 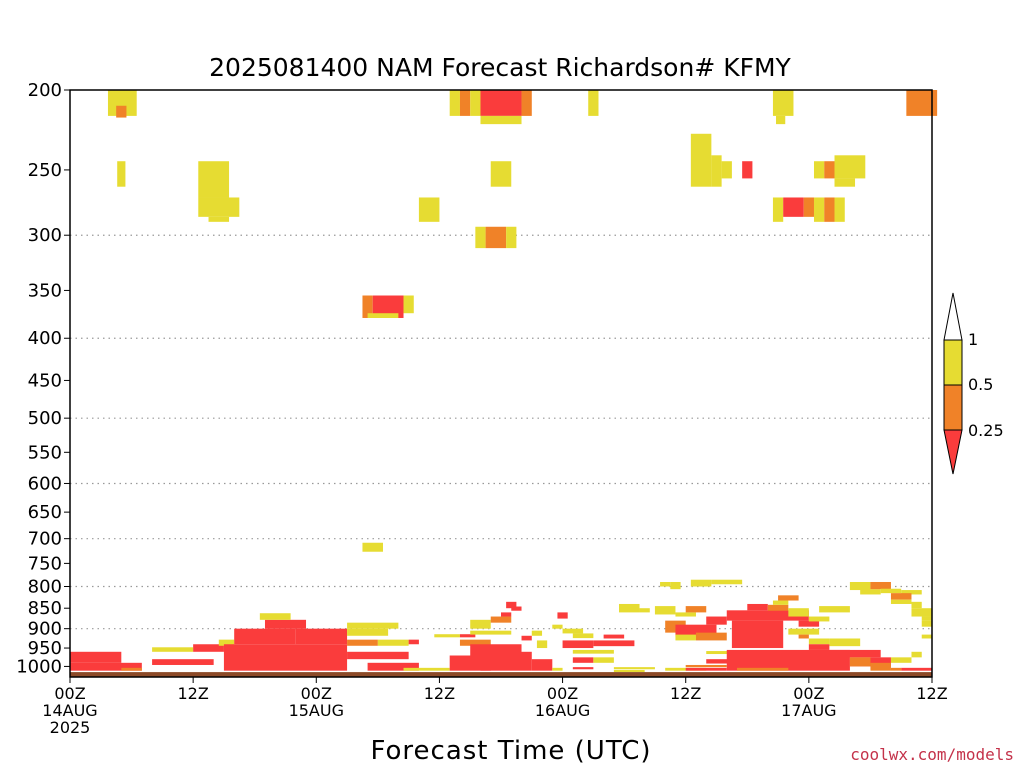 What do you see at coordinates (45, 290) in the screenshot?
I see `y-tick-label-350: 350` at bounding box center [45, 290].